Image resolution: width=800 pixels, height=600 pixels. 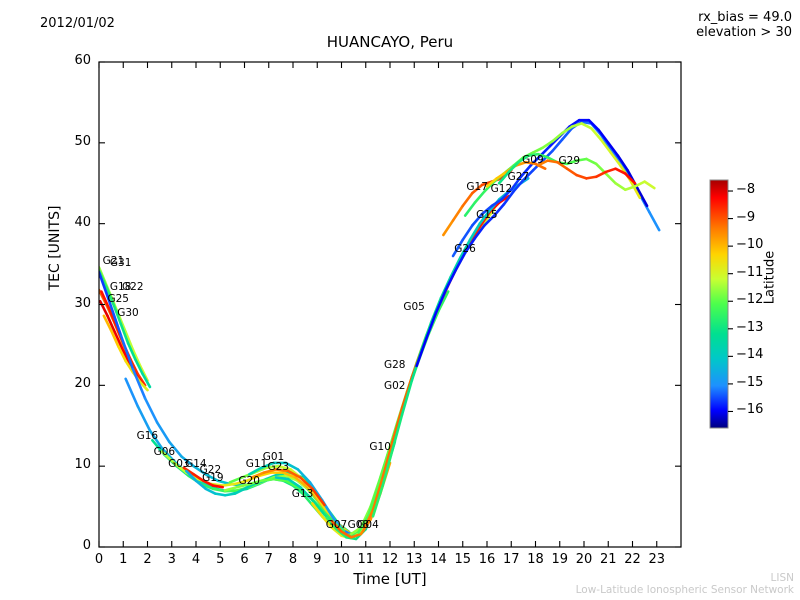 What do you see at coordinates (82, 60) in the screenshot?
I see `y-tick-label-60: 60` at bounding box center [82, 60].